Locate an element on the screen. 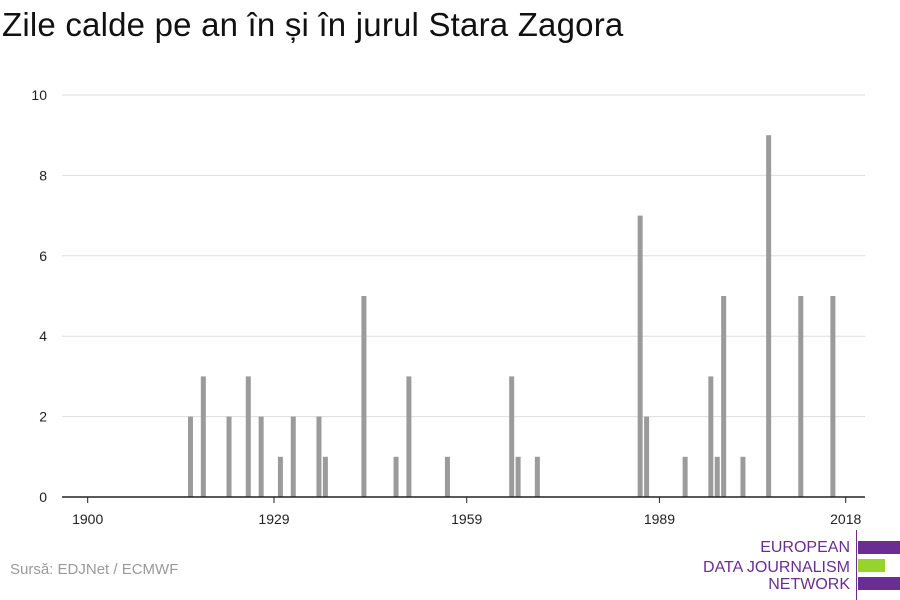 The height and width of the screenshot is (600, 900). y-tick-label: 8 is located at coordinates (43, 175).